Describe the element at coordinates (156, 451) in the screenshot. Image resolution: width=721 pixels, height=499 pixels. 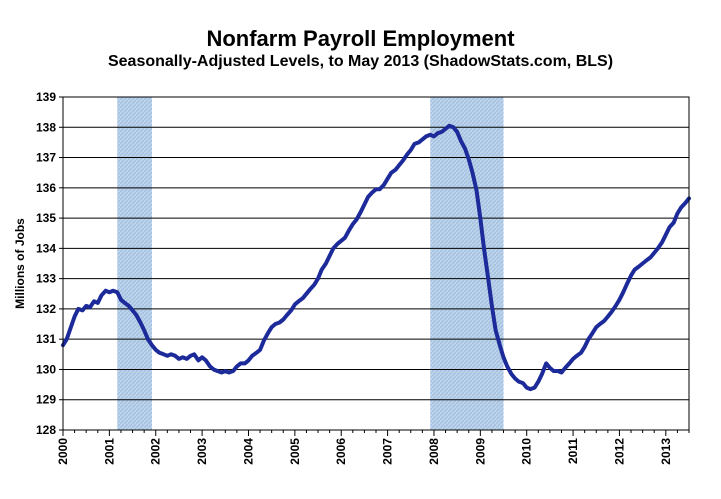
I see `x-tick-label: 2002` at that location.